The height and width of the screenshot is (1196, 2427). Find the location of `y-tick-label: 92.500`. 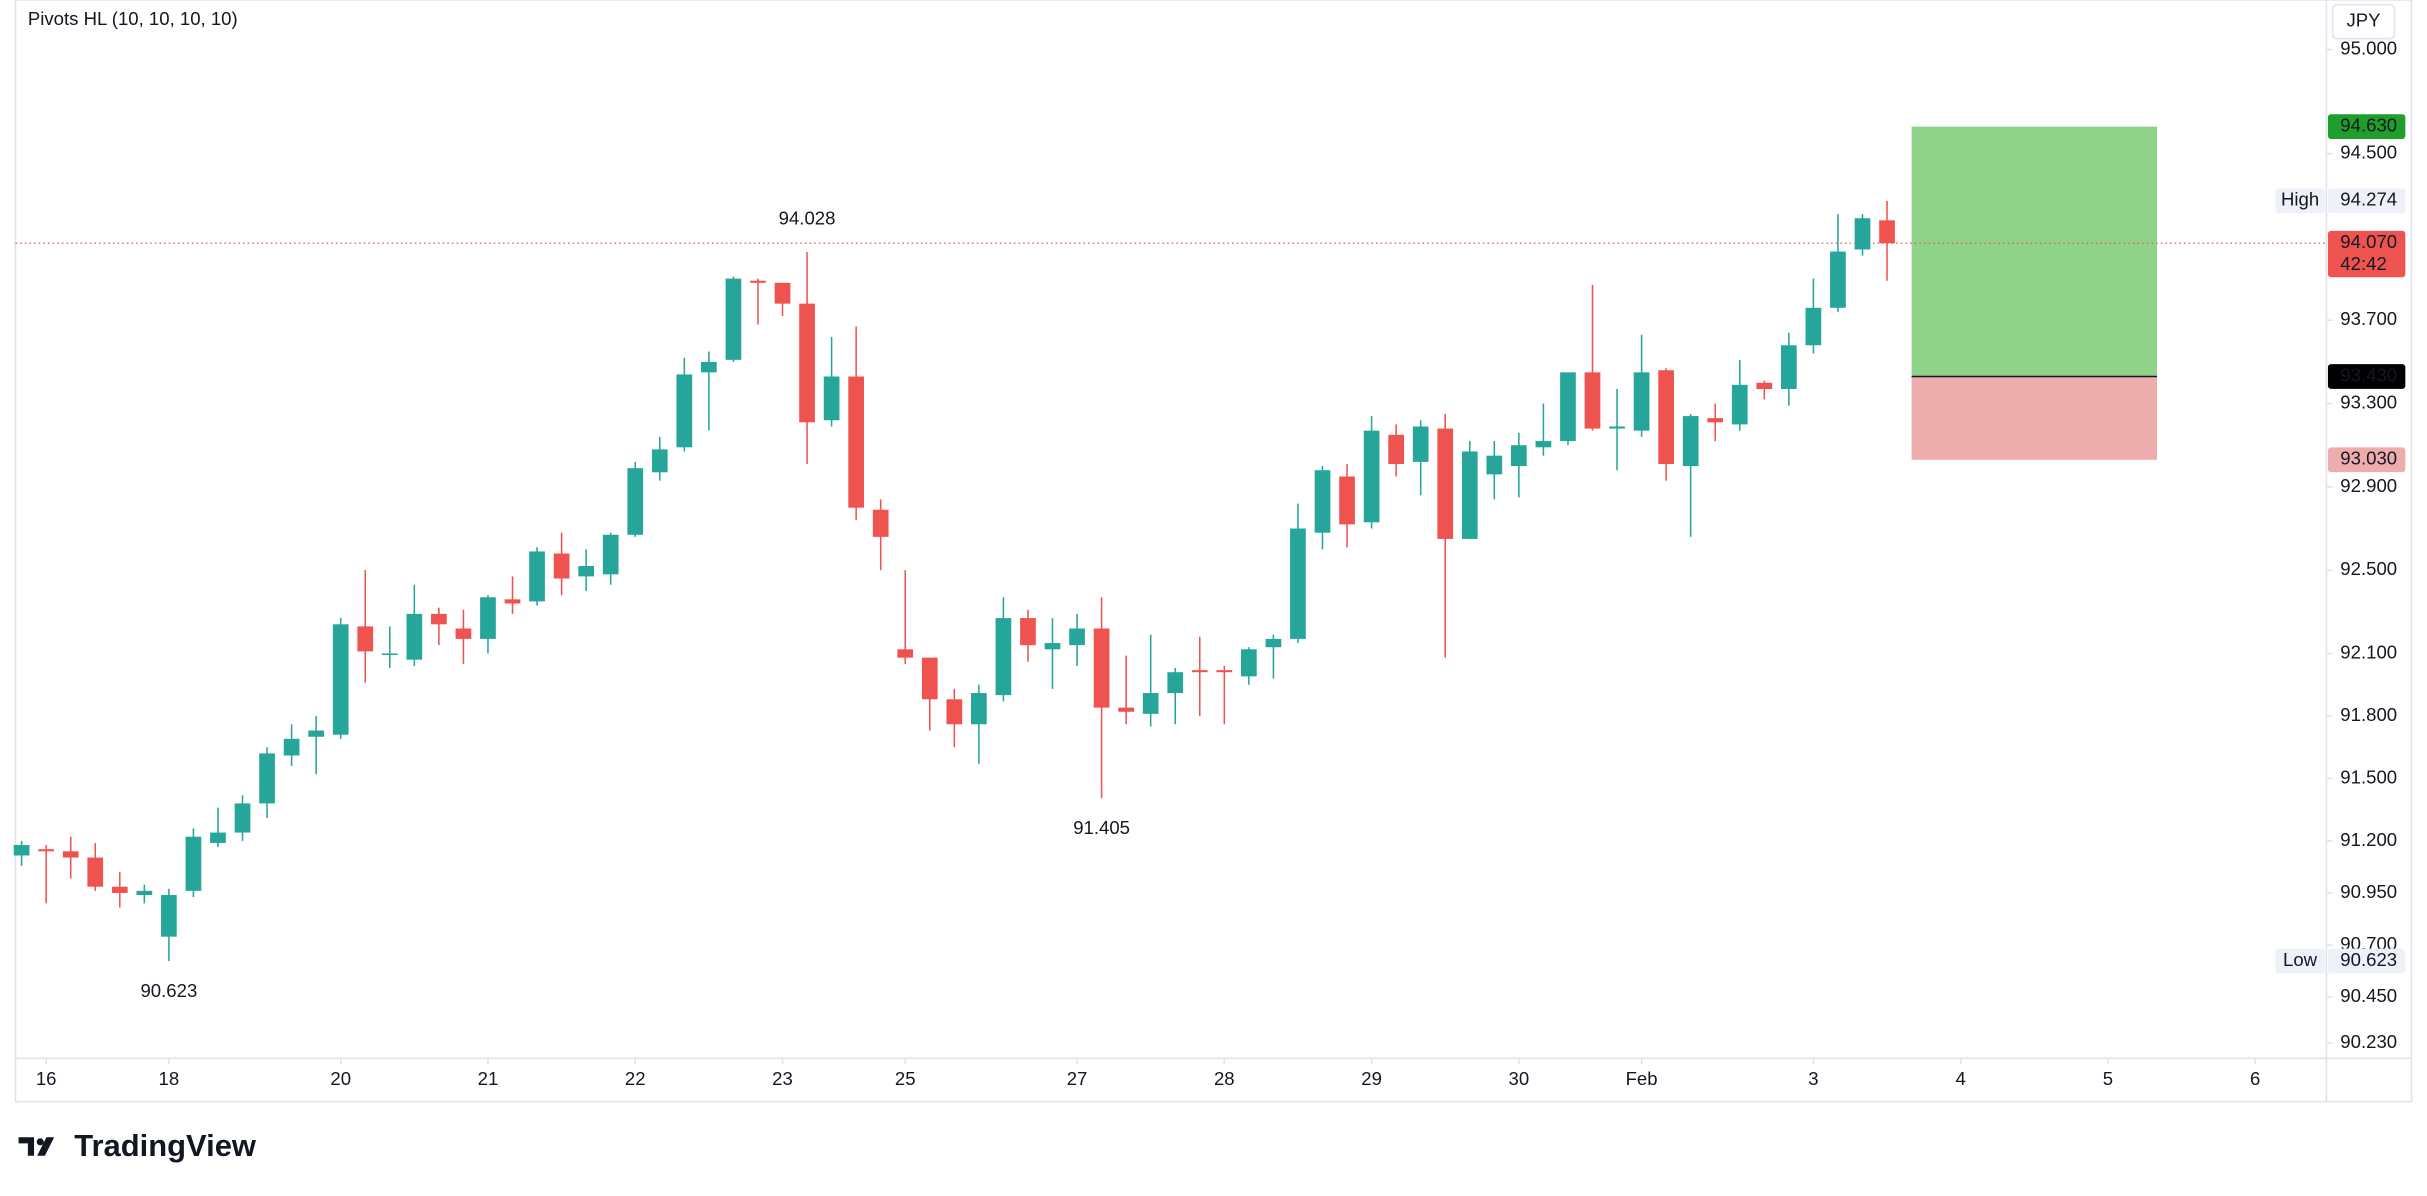

y-tick-label: 92.500 is located at coordinates (2368, 568).